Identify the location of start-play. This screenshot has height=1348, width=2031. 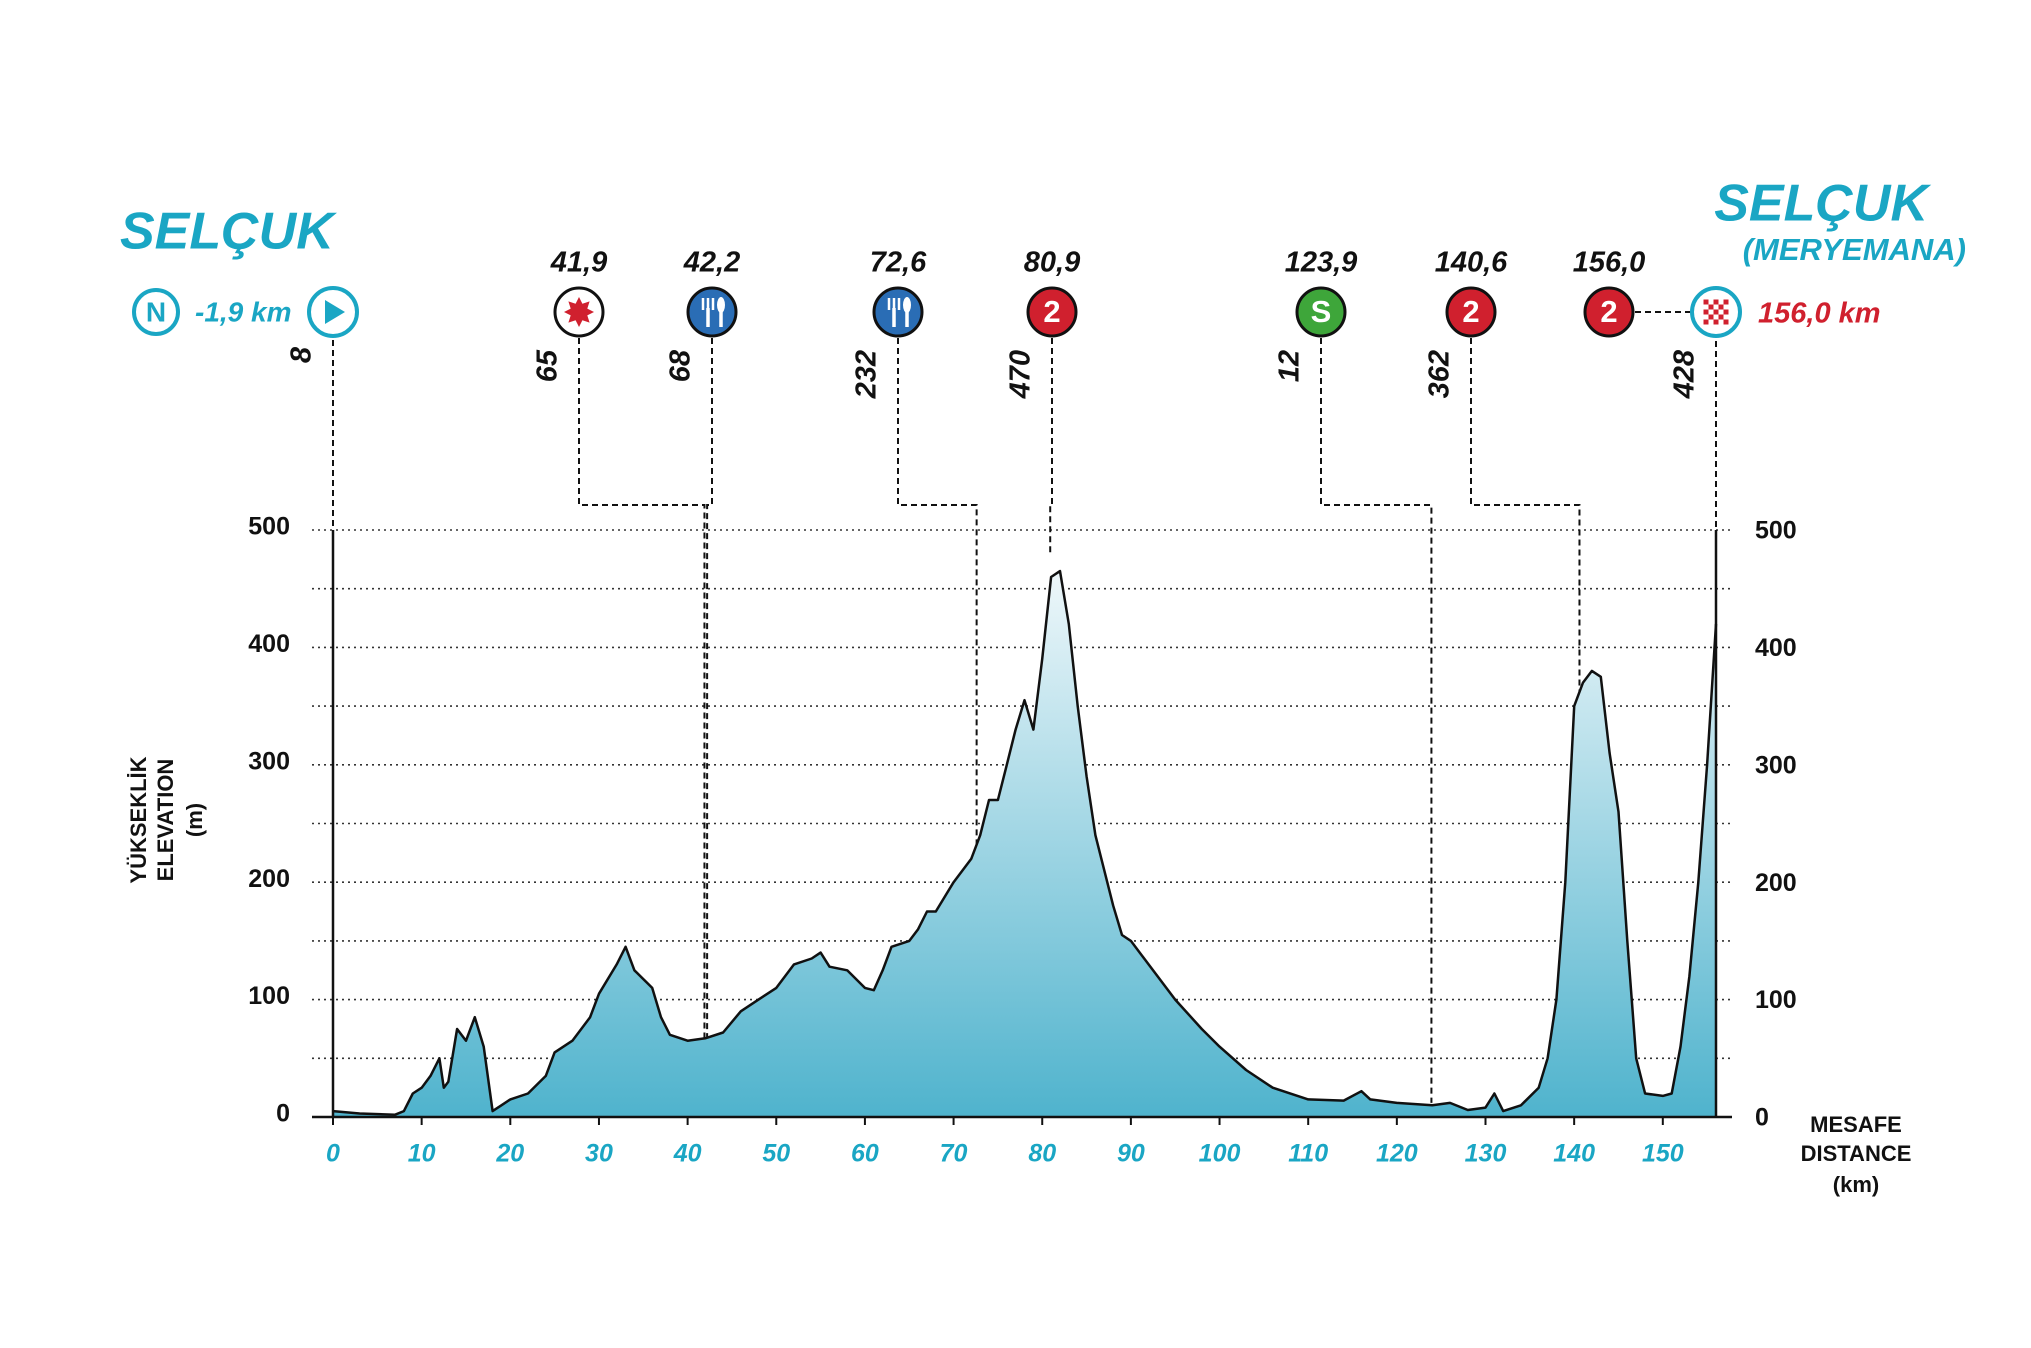
(335, 312).